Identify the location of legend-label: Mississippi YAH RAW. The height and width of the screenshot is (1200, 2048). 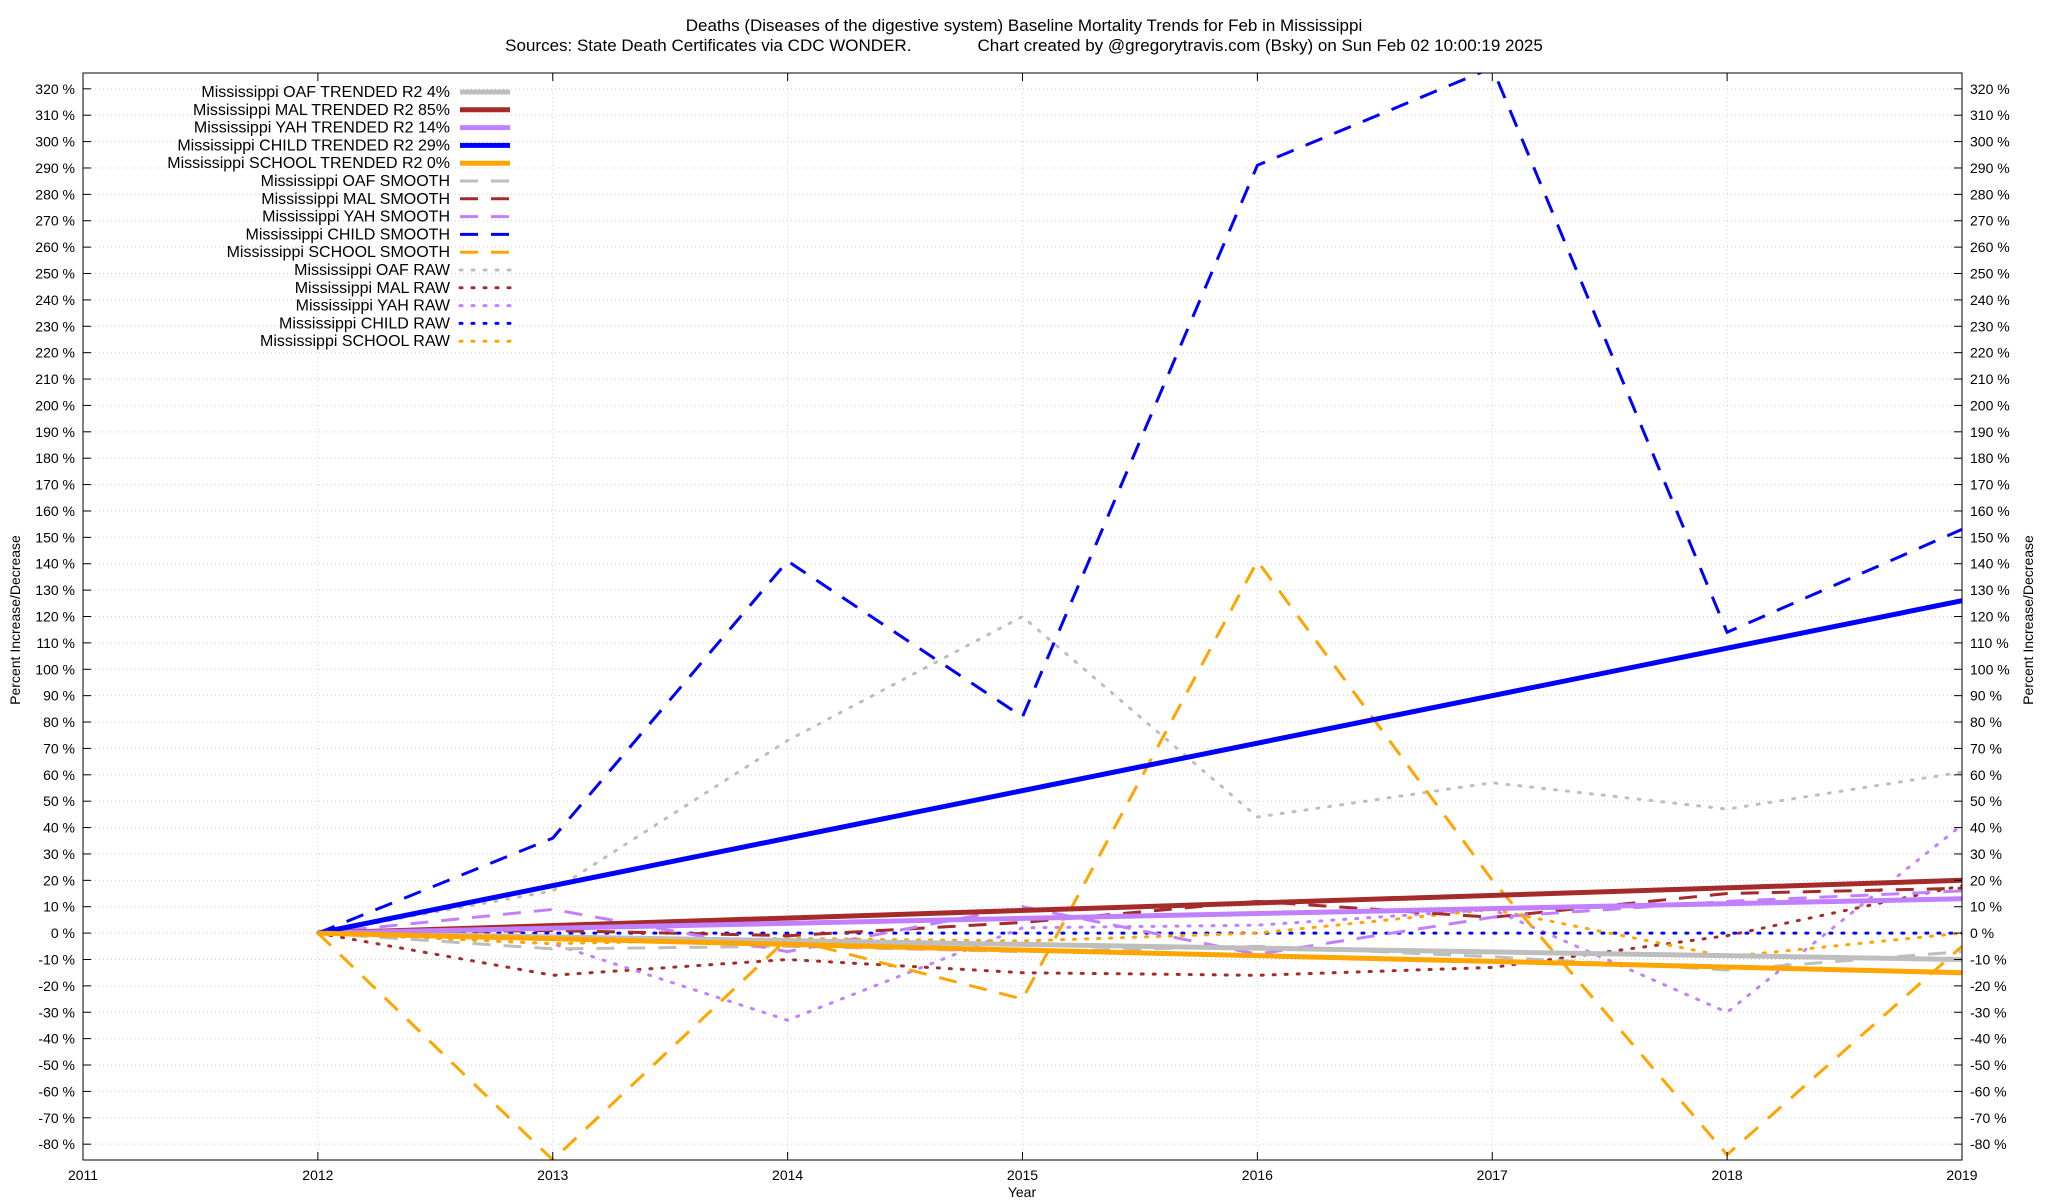
(373, 306).